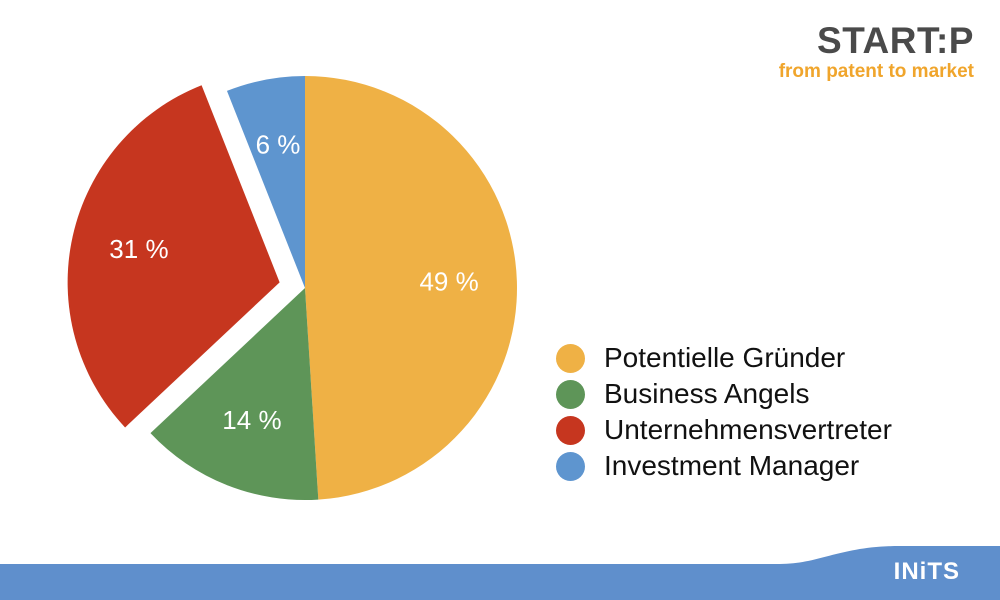 This screenshot has height=600, width=1000. I want to click on slice-value-label: 49 %, so click(448, 281).